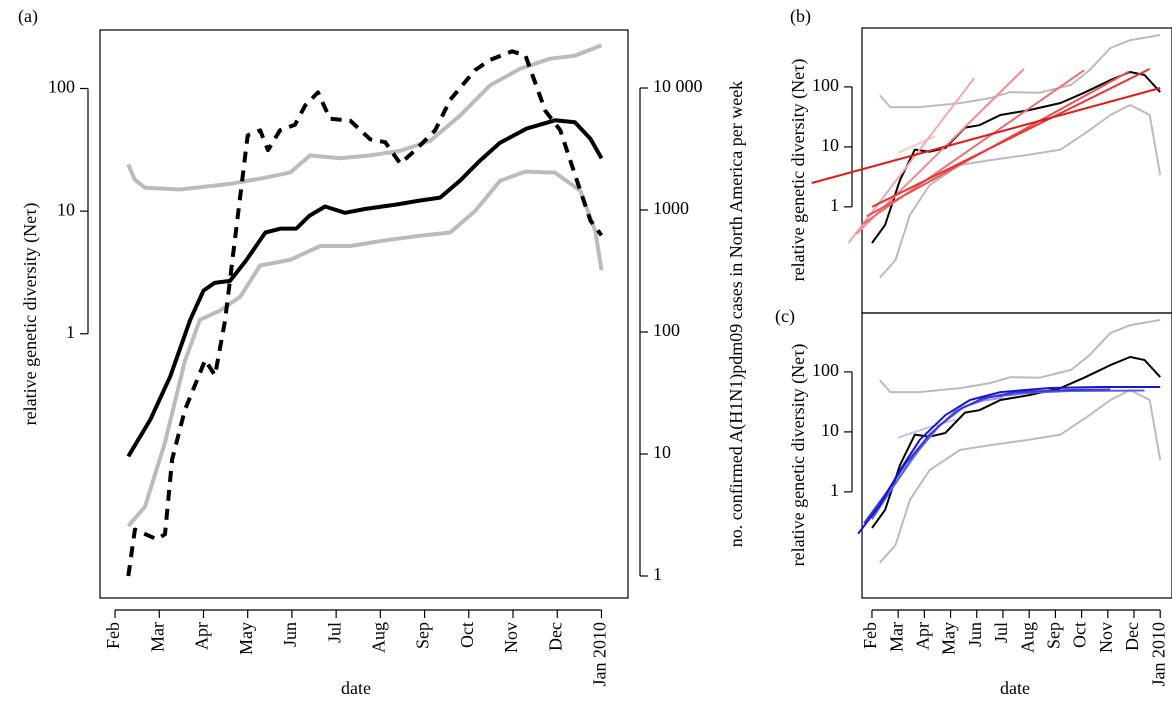  Describe the element at coordinates (678, 86) in the screenshot. I see `y2-tick-label: 10 000` at that location.